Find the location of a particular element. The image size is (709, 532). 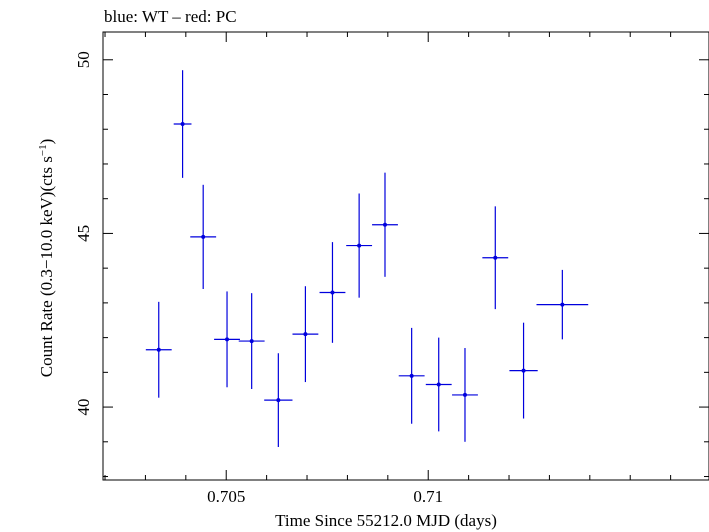

x-tick-label: 0.705 is located at coordinates (226, 496).